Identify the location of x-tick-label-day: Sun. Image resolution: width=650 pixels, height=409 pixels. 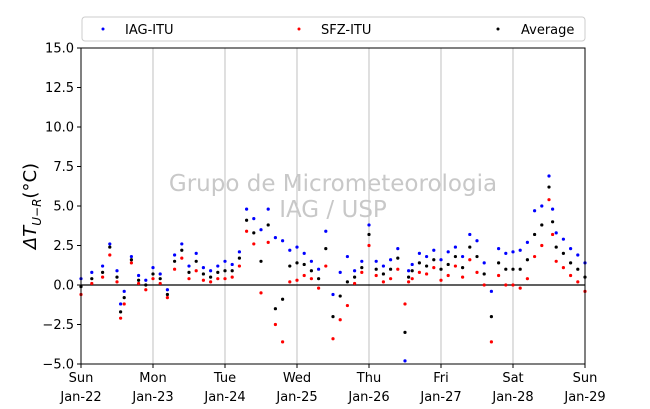
(585, 378).